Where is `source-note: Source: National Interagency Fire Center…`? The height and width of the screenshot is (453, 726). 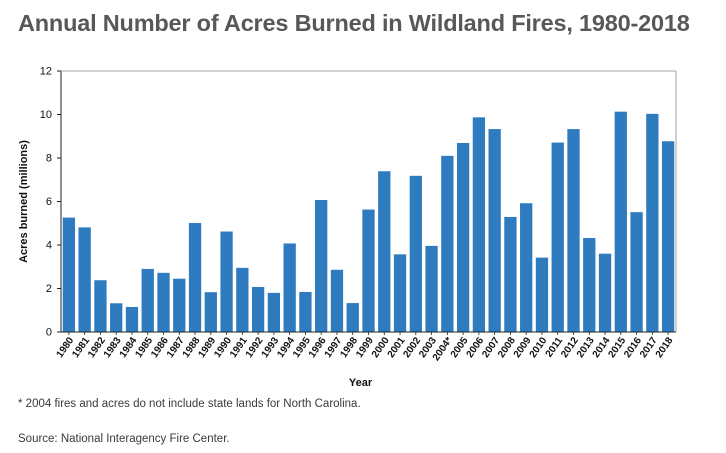
source-note: Source: National Interagency Fire Center… is located at coordinates (124, 439).